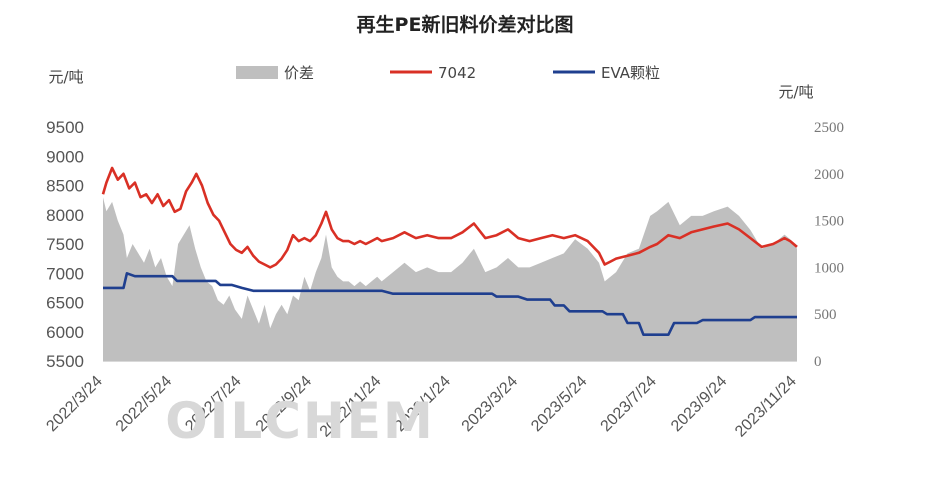  I want to click on legend: 价差 7042 EVA颗粒, so click(448, 73).